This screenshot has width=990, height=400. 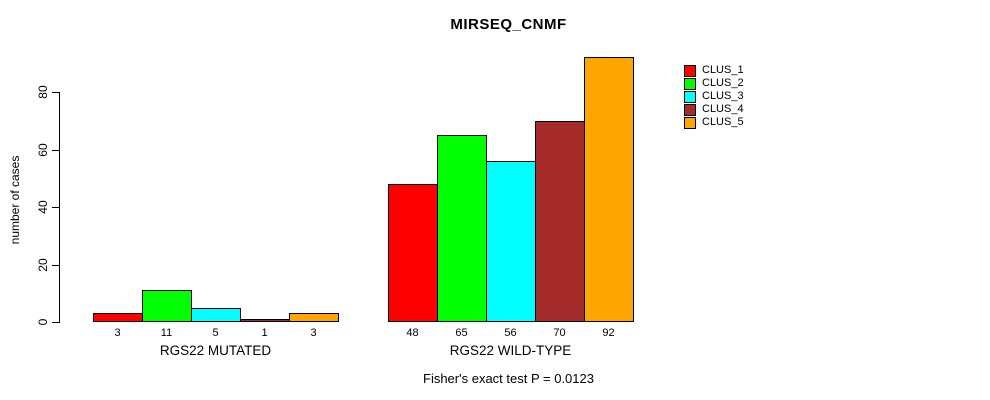 What do you see at coordinates (215, 333) in the screenshot?
I see `bar-value-label: 5` at bounding box center [215, 333].